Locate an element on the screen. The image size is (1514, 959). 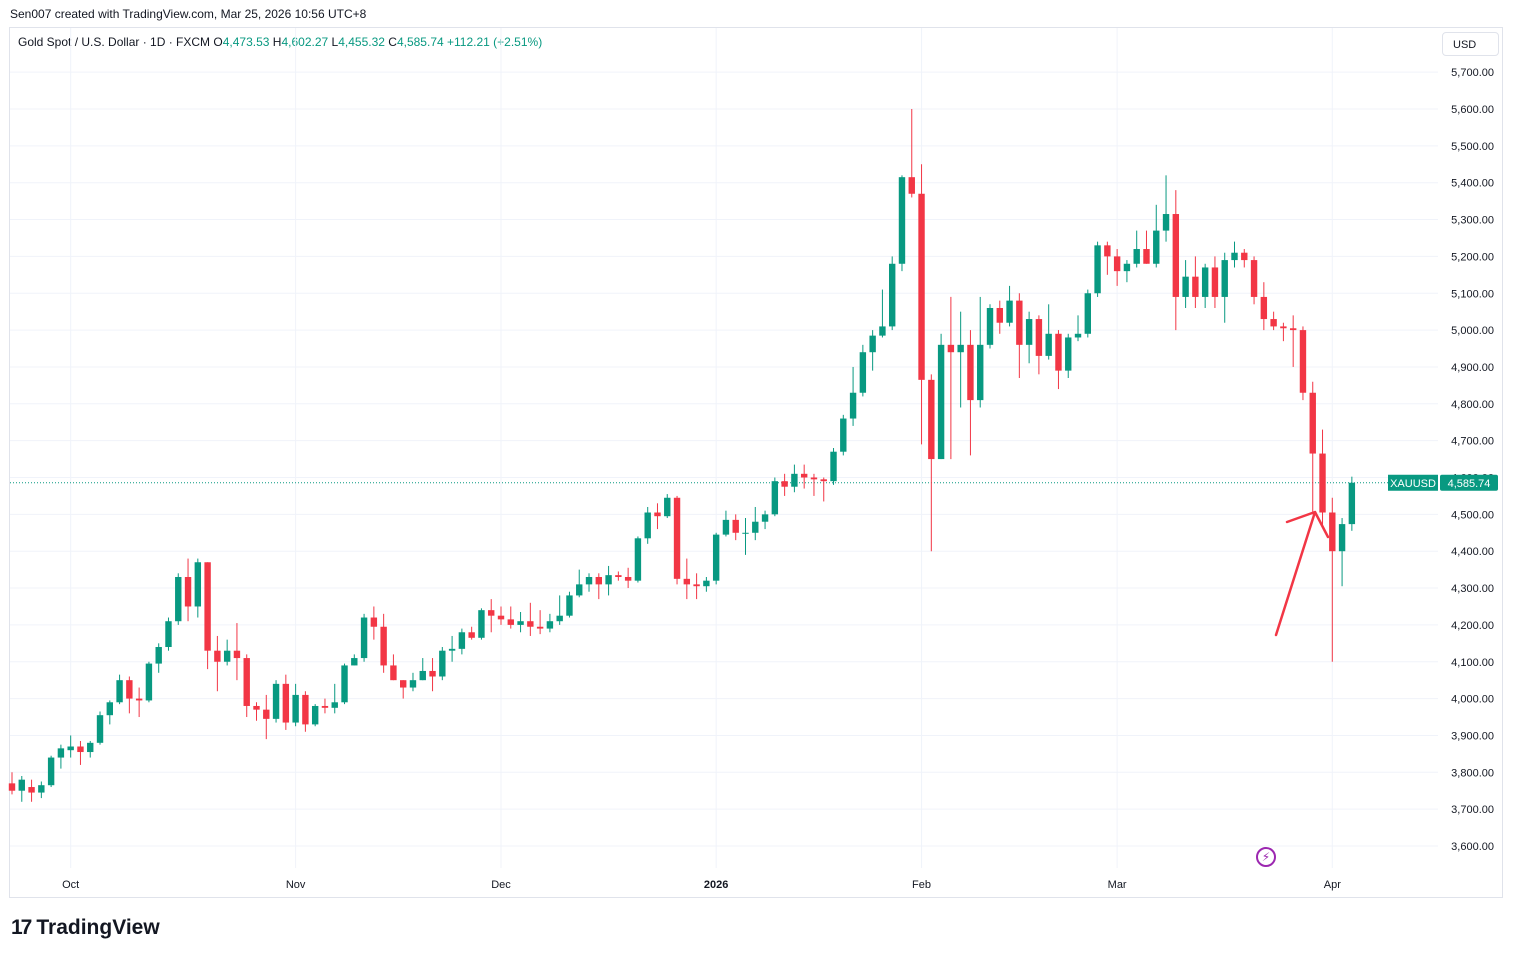
y-tick-label: 3,900.00 is located at coordinates (1472, 736).